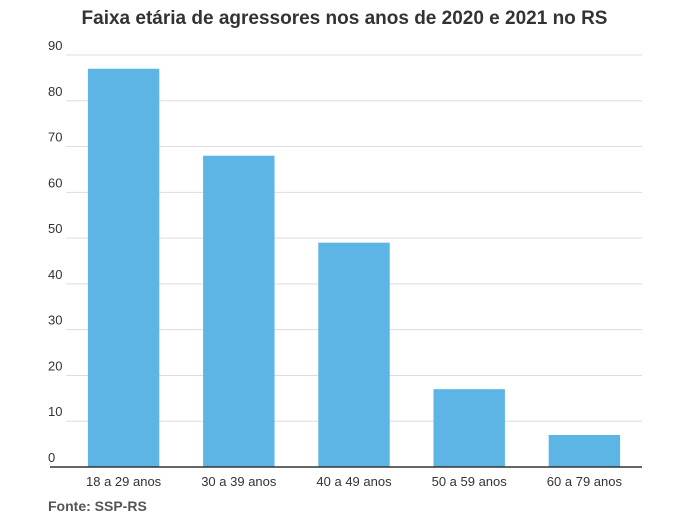  What do you see at coordinates (55, 411) in the screenshot?
I see `y-tick-label: 10` at bounding box center [55, 411].